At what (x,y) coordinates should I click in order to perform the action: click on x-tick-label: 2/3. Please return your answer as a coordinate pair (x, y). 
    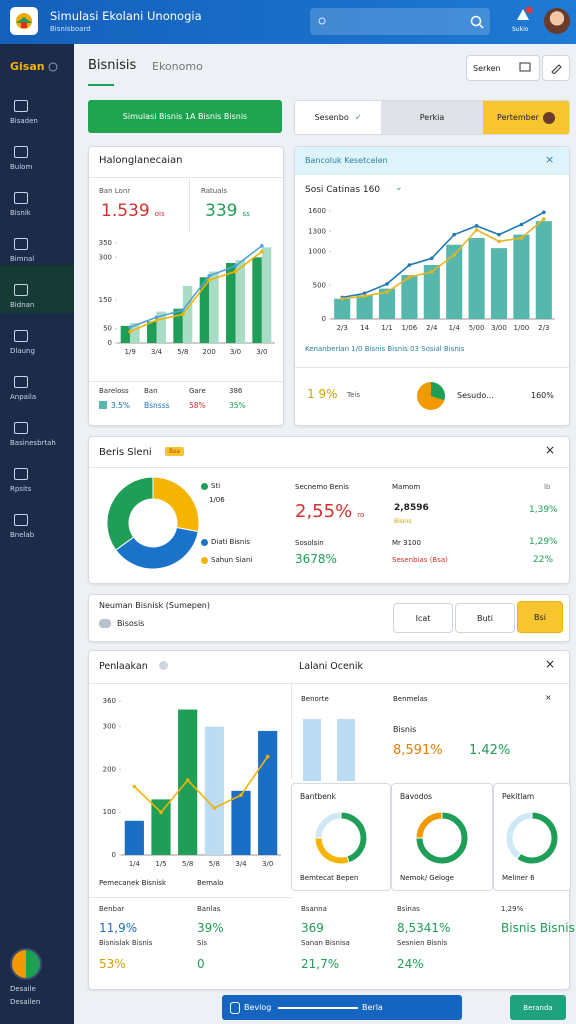
    Looking at the image, I should click on (342, 328).